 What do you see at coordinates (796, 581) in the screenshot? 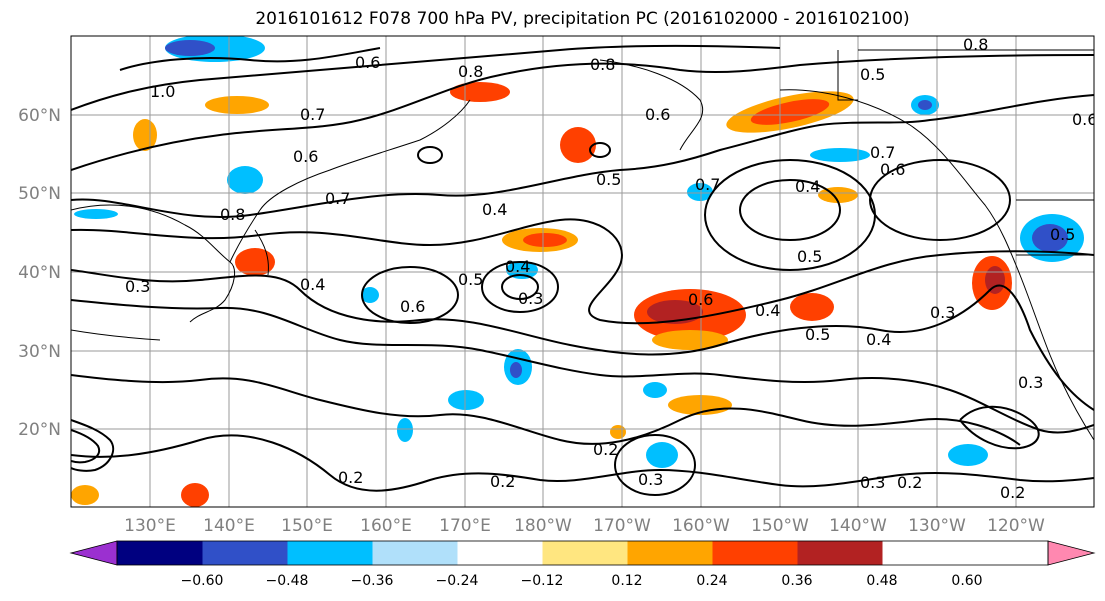
I see `colorbar-tick-label: 0.36` at bounding box center [796, 581].